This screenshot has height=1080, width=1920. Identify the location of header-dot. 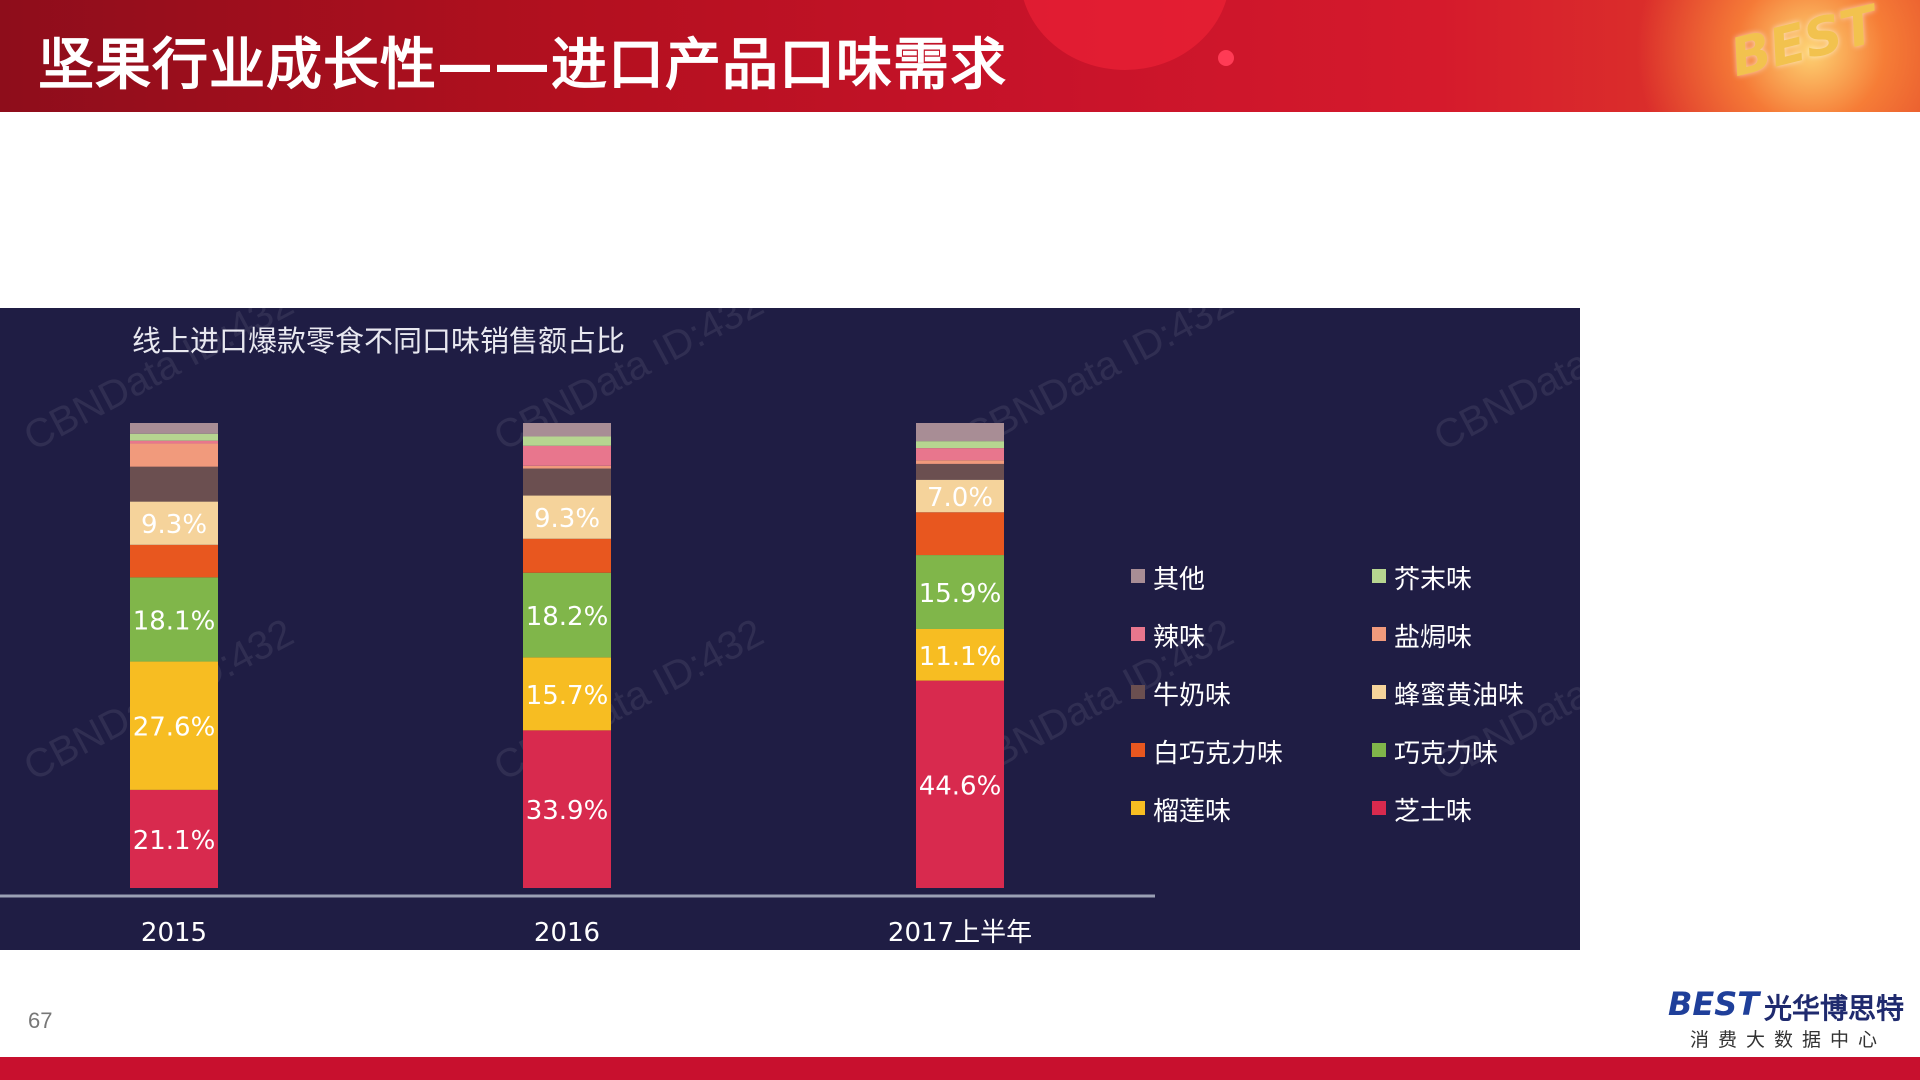
(1226, 58).